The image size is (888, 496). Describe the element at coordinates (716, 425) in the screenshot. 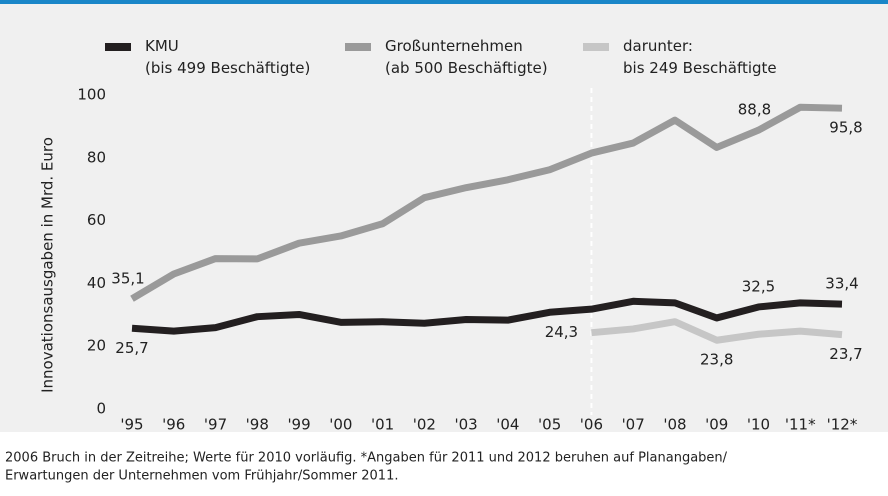

I see `x-tick-label: '09` at that location.